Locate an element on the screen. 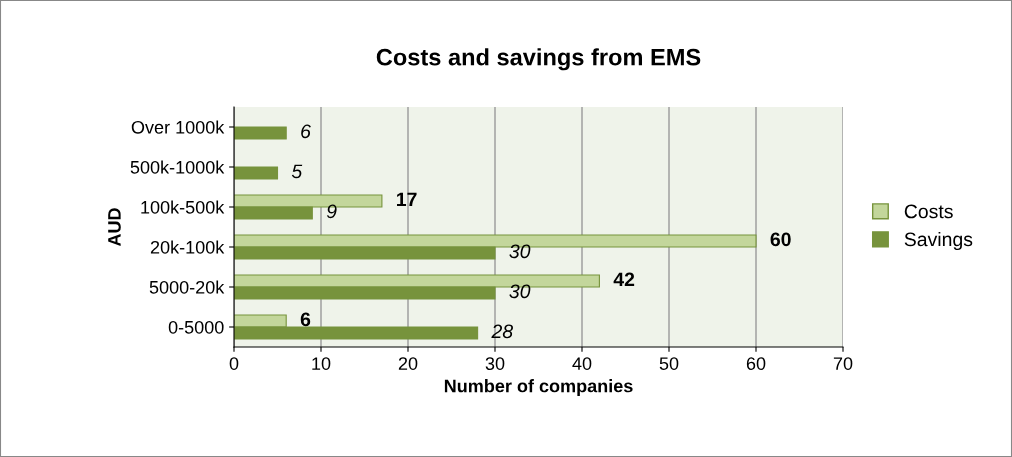  data-label: 5 is located at coordinates (297, 171).